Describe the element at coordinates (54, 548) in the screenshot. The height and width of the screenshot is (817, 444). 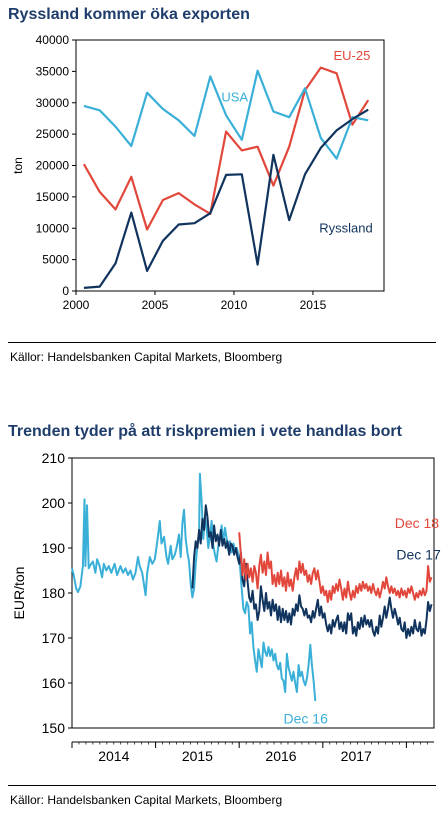
I see `y-tick-label: 190` at that location.